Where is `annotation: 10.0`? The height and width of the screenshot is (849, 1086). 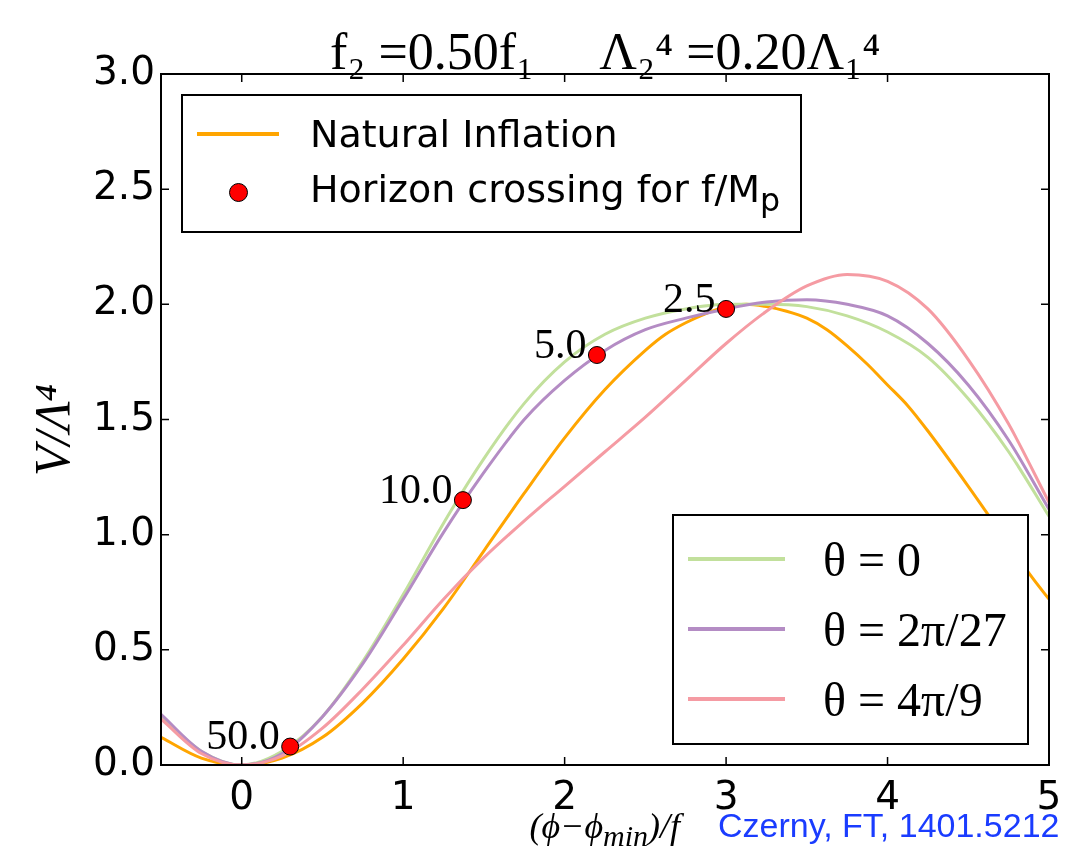
annotation: 10.0 is located at coordinates (415, 488).